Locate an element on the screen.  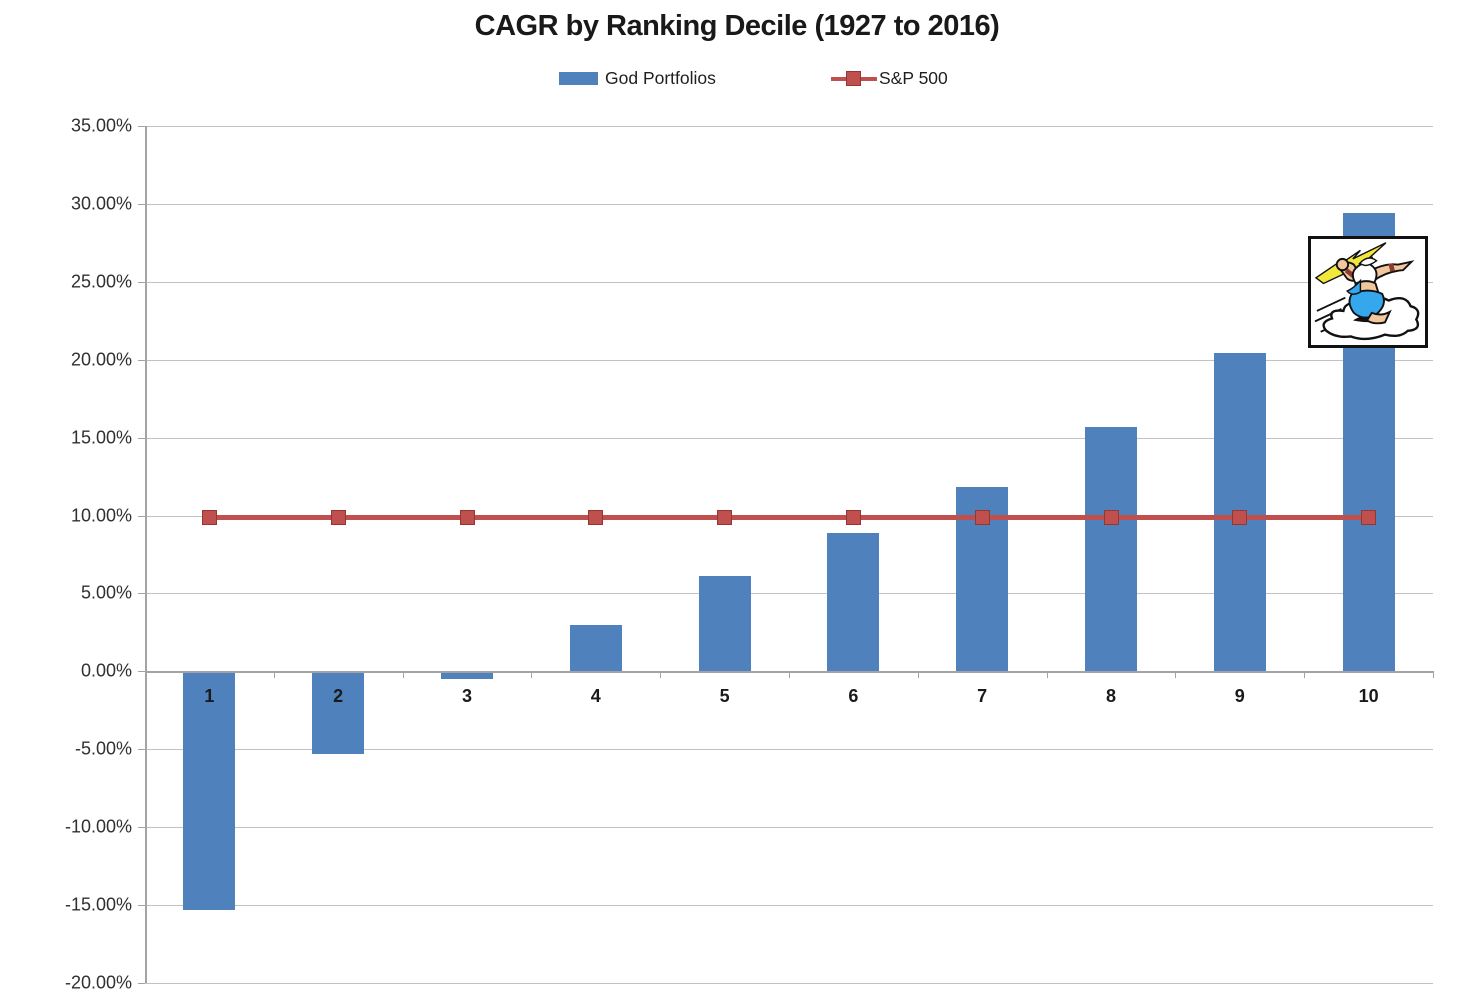
sp500-line is located at coordinates (789, 517).